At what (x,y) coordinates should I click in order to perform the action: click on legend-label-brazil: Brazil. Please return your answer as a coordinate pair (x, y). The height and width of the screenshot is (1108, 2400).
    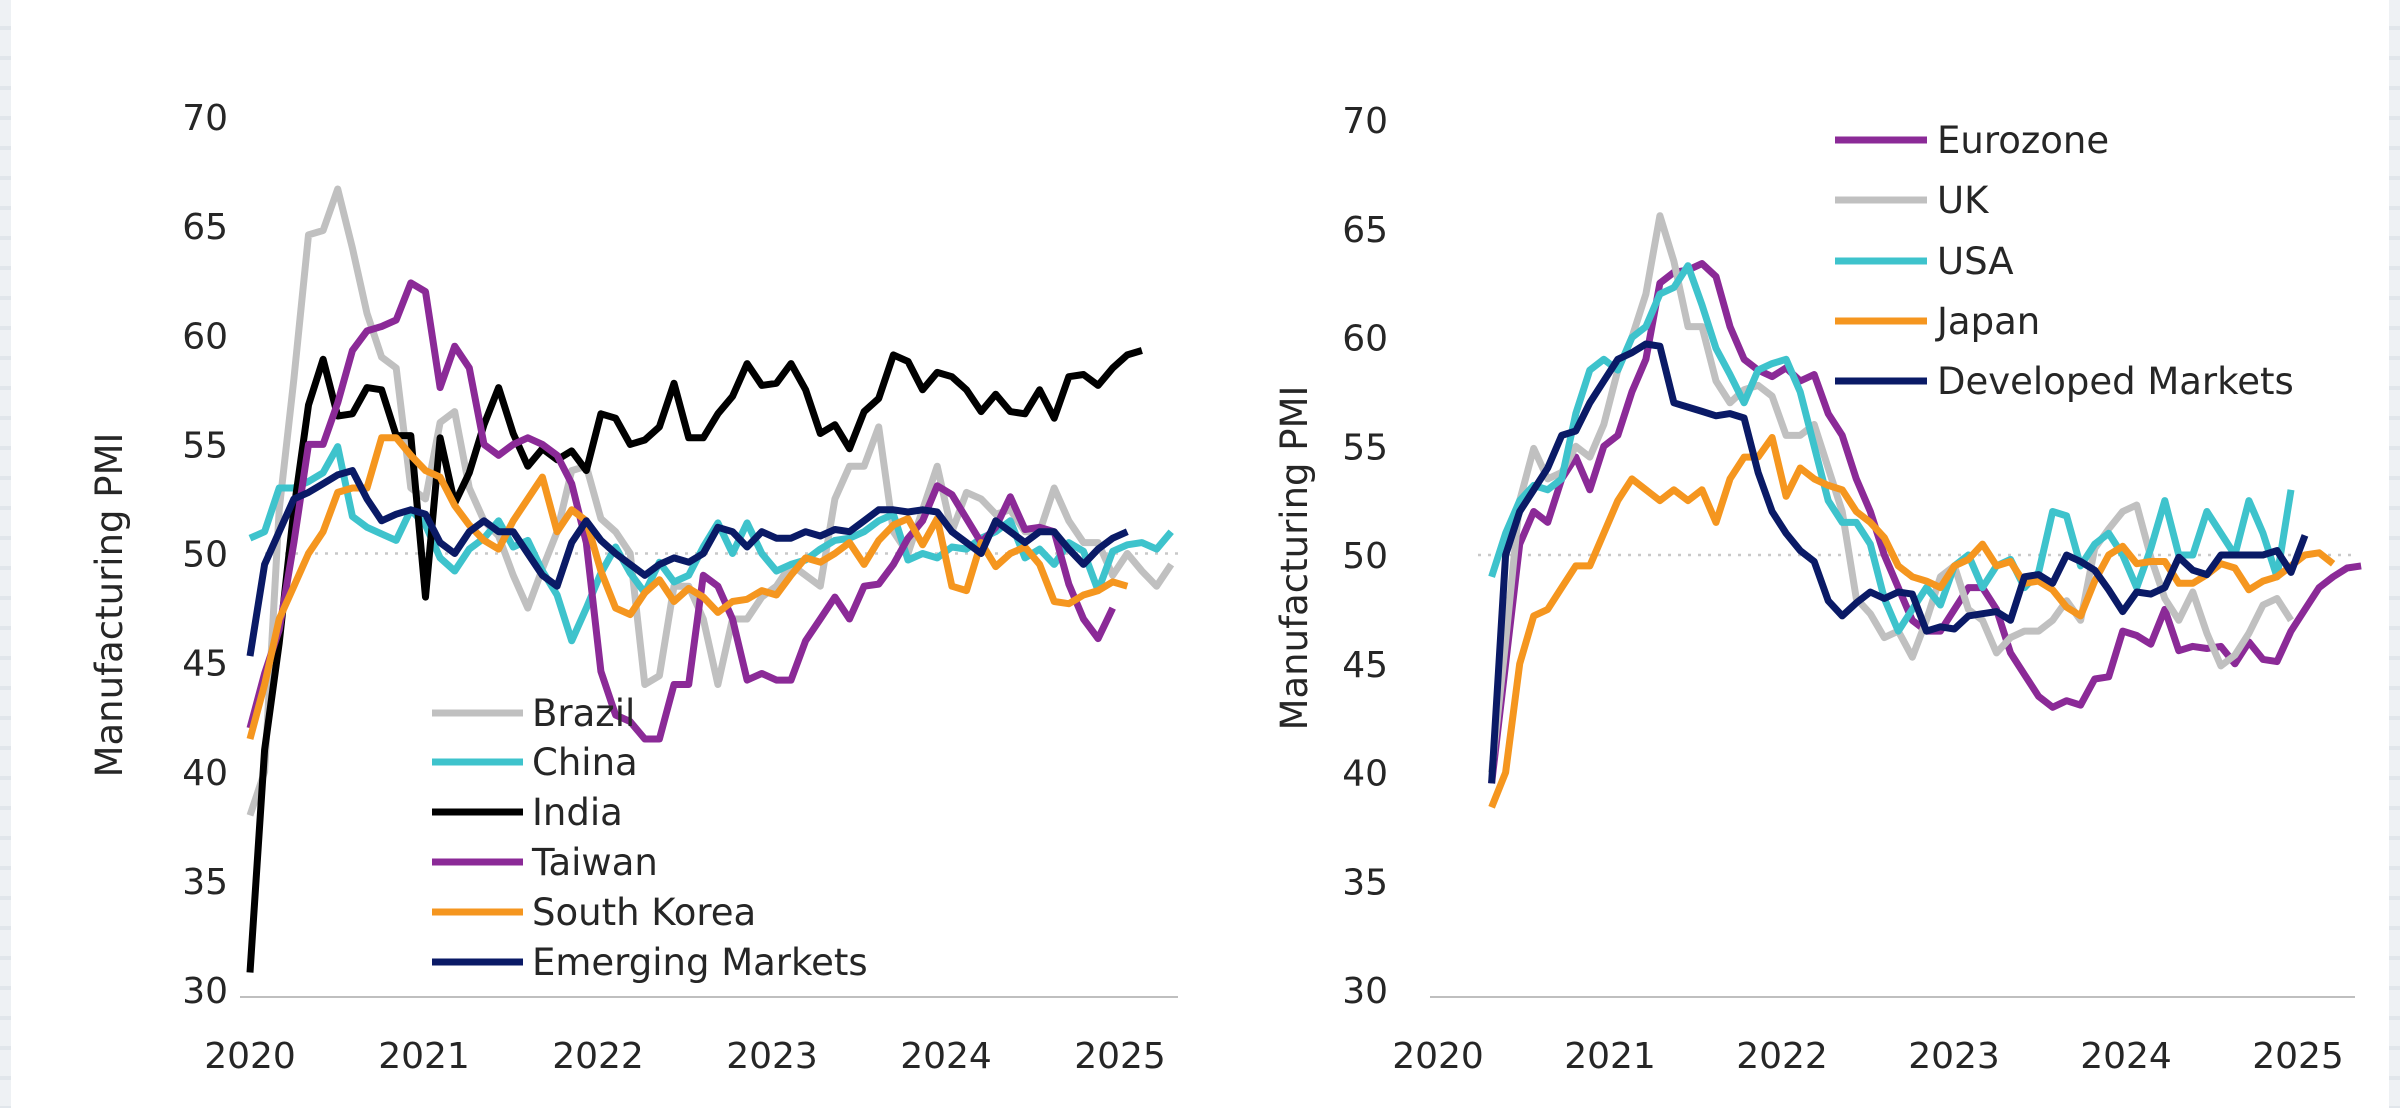
    Looking at the image, I should click on (583, 713).